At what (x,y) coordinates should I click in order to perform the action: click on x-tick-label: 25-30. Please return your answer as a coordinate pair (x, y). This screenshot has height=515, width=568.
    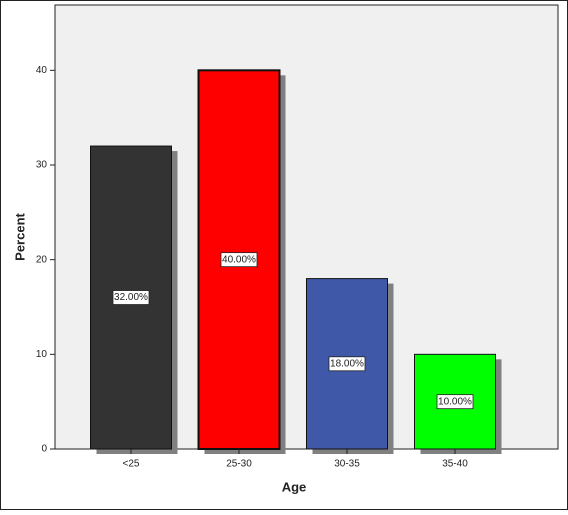
    Looking at the image, I should click on (239, 464).